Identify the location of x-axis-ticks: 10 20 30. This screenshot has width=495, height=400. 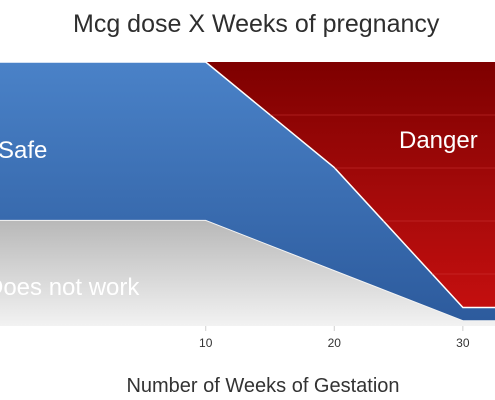
(334, 338).